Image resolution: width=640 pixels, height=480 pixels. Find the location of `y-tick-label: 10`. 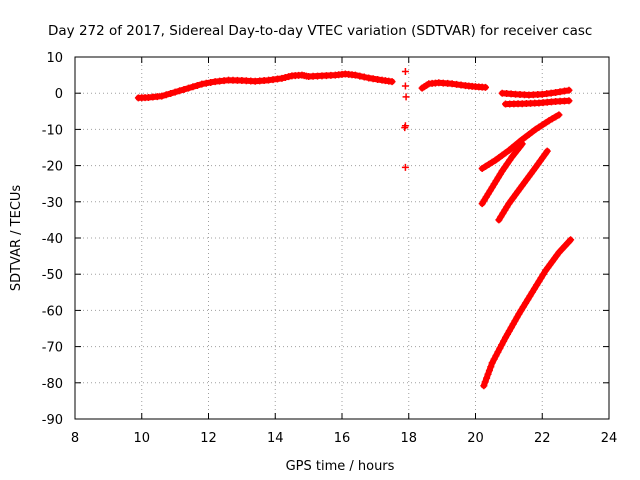

y-tick-label: 10 is located at coordinates (54, 58).